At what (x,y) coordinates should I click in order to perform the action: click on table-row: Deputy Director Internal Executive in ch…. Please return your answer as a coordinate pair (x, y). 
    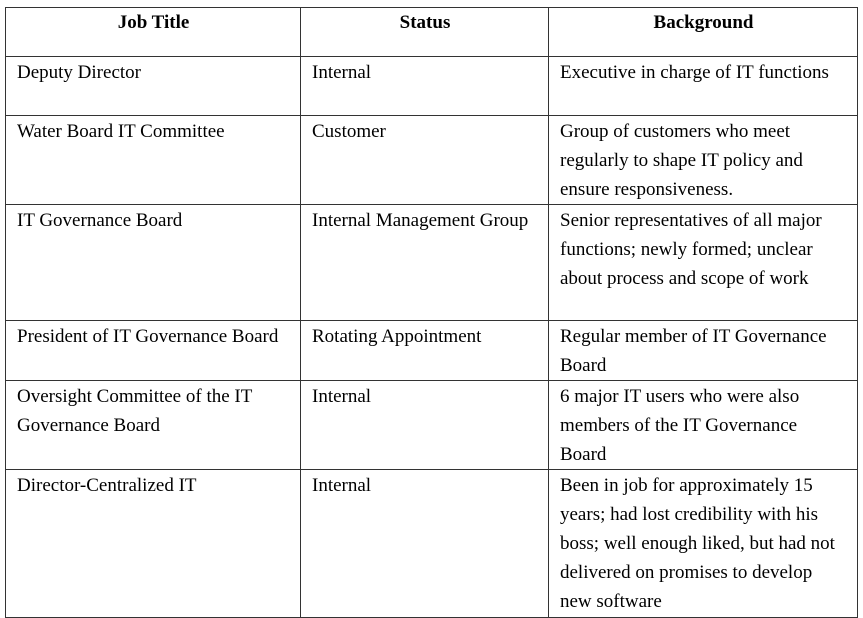
    Looking at the image, I should click on (431, 86).